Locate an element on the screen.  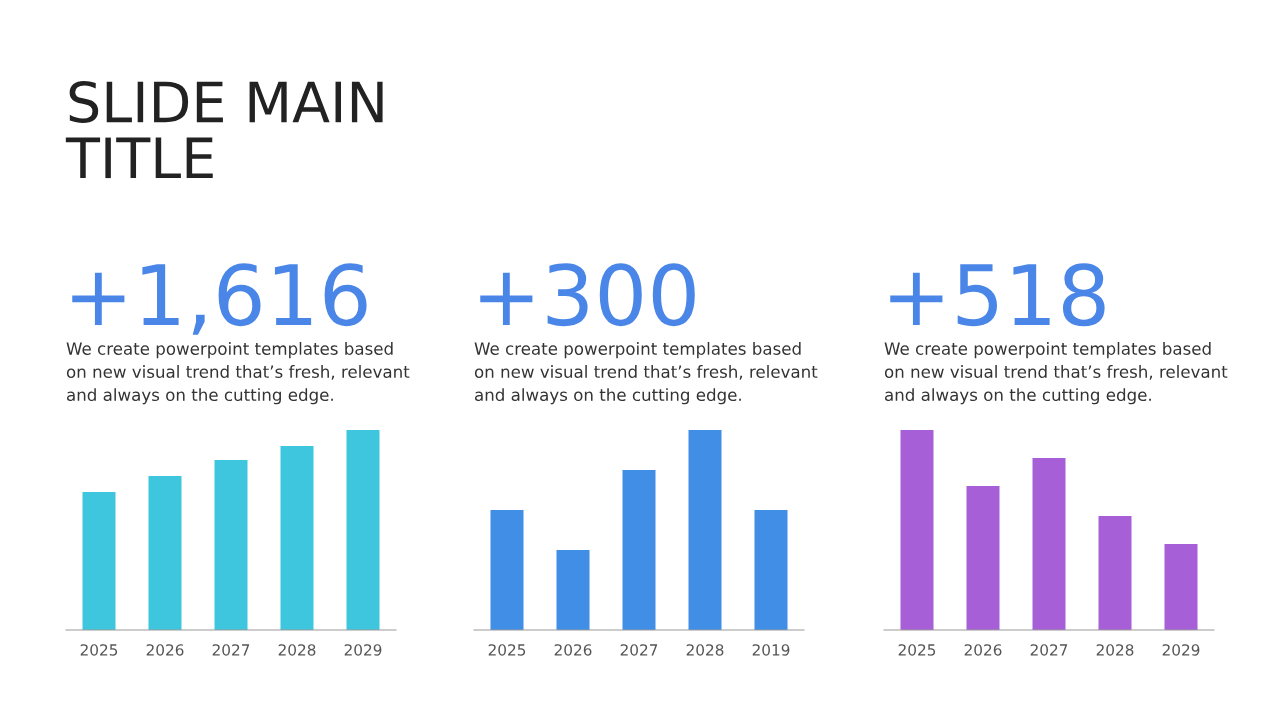
chart-title: +518 is located at coordinates (997, 295).